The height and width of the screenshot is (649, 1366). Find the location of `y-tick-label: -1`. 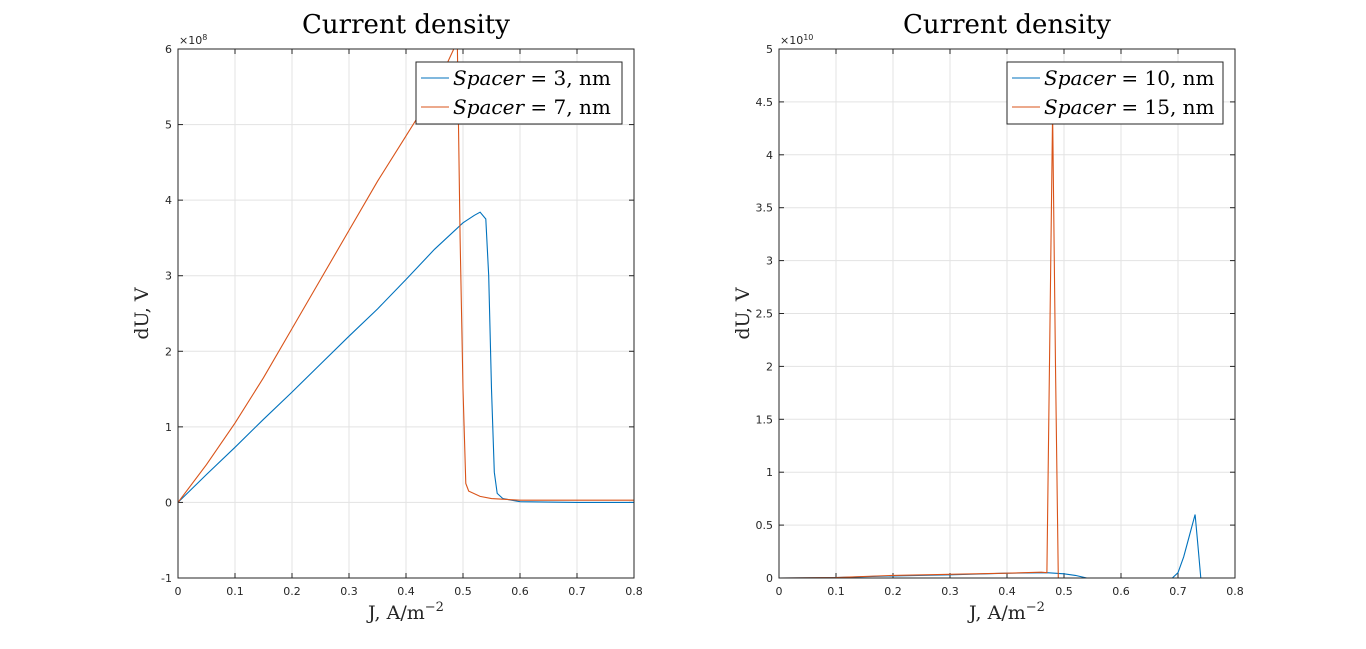

y-tick-label: -1 is located at coordinates (166, 578).